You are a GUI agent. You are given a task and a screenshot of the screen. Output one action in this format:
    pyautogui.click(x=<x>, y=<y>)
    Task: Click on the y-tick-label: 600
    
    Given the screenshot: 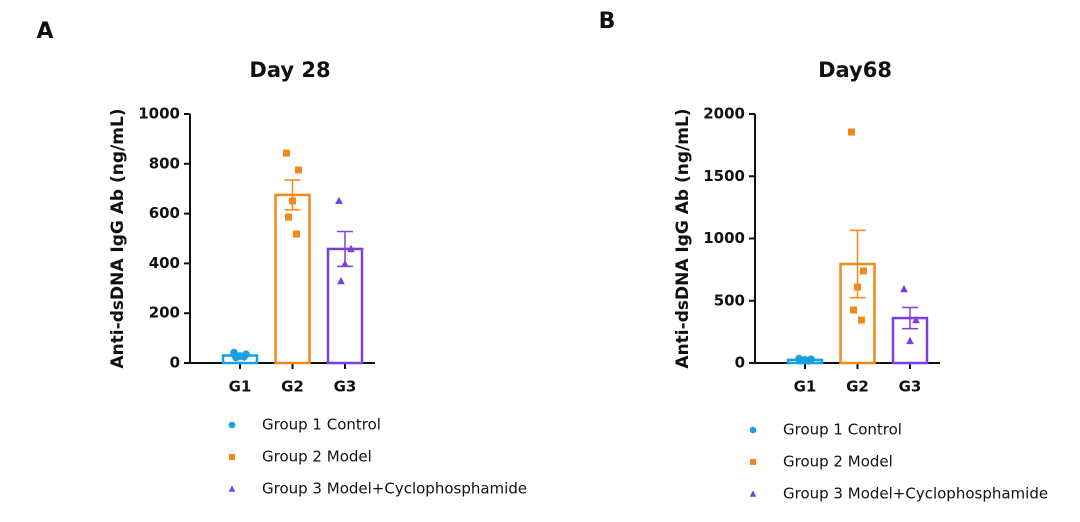 What is the action you would take?
    pyautogui.click(x=164, y=213)
    